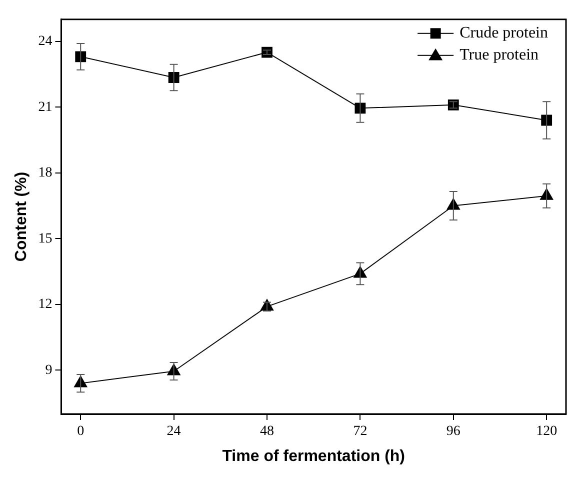  I want to click on x-tick-label: 24, so click(173, 432).